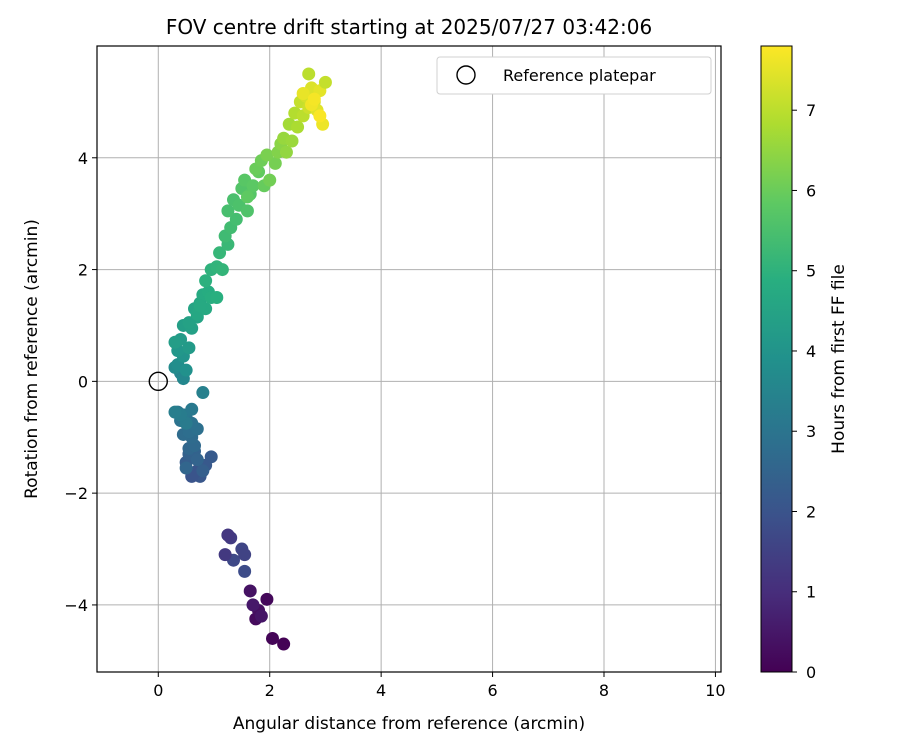  Describe the element at coordinates (409, 724) in the screenshot. I see `x-axis-label: Angular distance from reference (arcmin)` at that location.